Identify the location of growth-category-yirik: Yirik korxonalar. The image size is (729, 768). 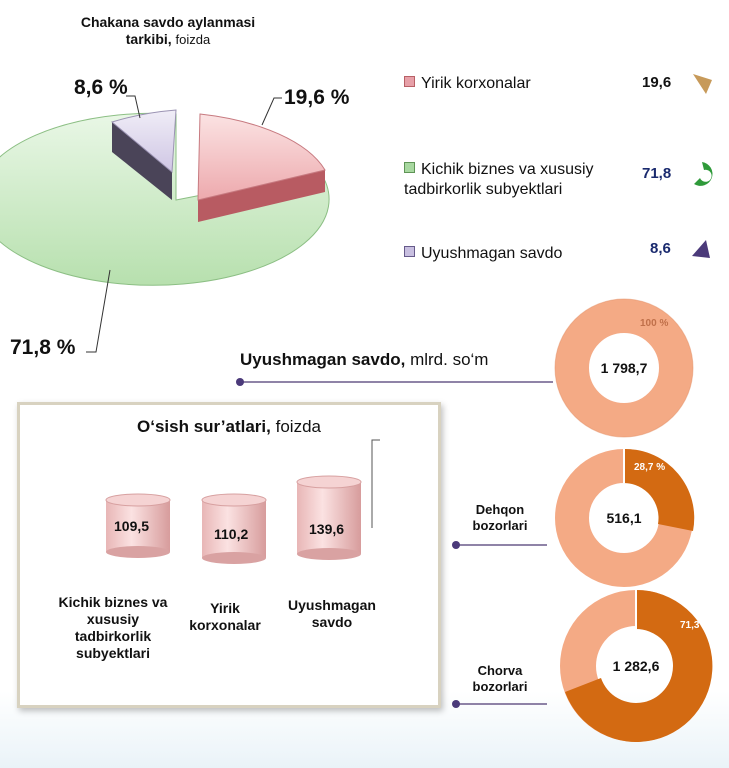
(225, 617).